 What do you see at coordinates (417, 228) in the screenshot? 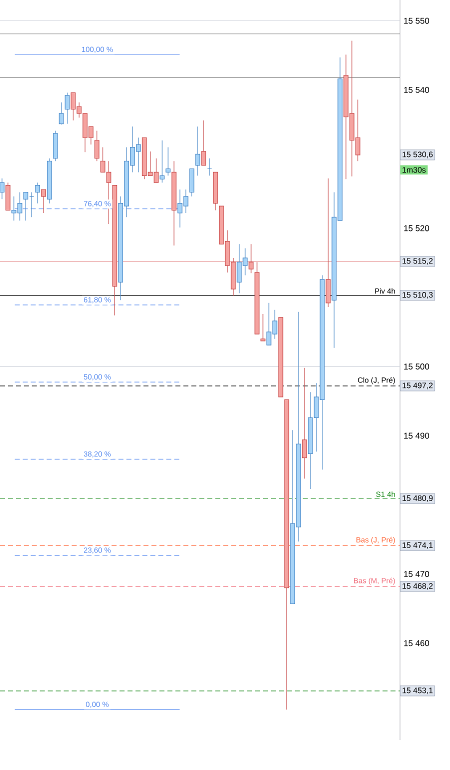
I see `y-tick-label: 15 520` at bounding box center [417, 228].